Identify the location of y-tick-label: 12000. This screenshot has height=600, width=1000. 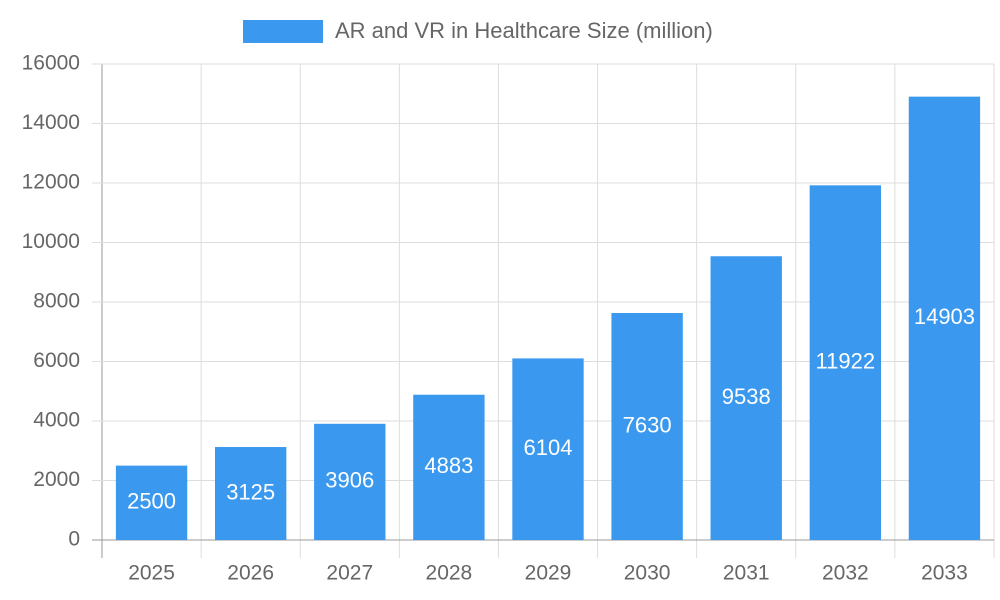
(51, 182).